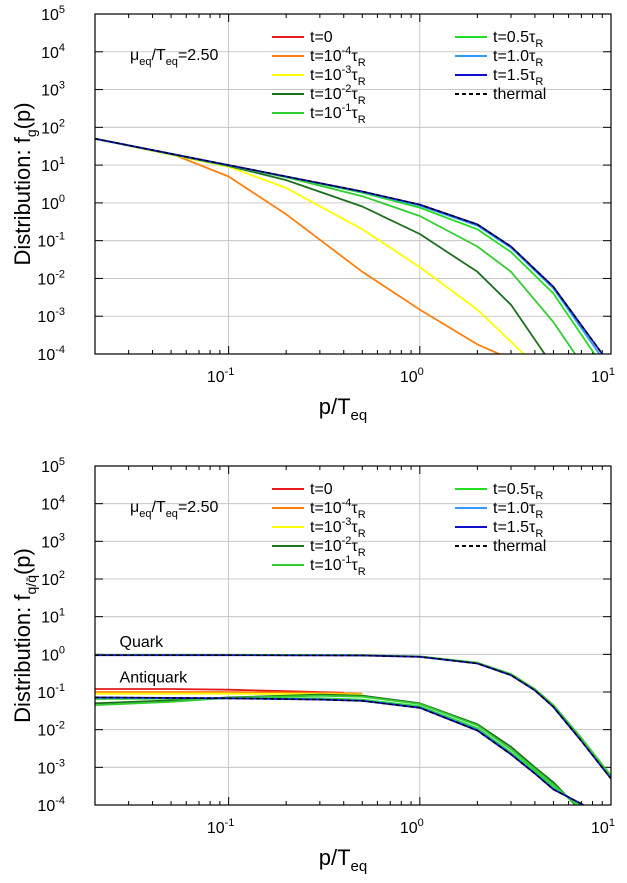 Image resolution: width=627 pixels, height=883 pixels. Describe the element at coordinates (338, 57) in the screenshot. I see `legend-label-t1e-4: t=10-4τR` at that location.